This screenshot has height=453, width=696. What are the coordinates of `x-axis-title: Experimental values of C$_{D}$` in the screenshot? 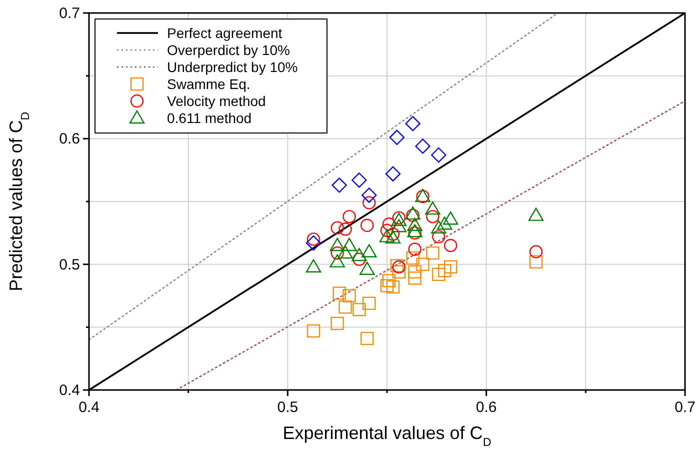 It's located at (387, 435).